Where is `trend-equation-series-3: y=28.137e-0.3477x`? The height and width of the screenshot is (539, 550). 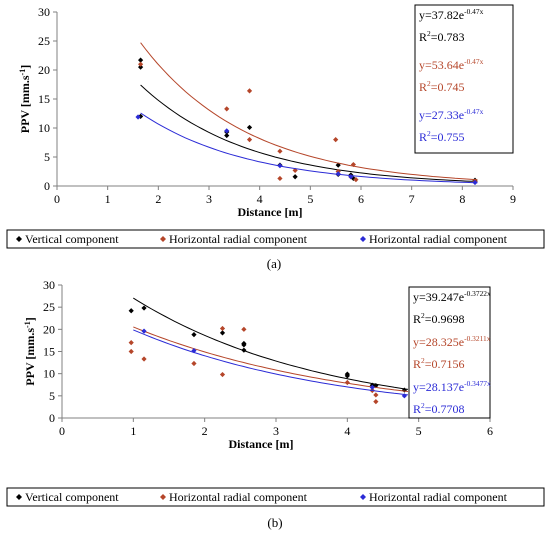
trend-equation-series-3: y=28.137e-0.3477x is located at coordinates (452, 386).